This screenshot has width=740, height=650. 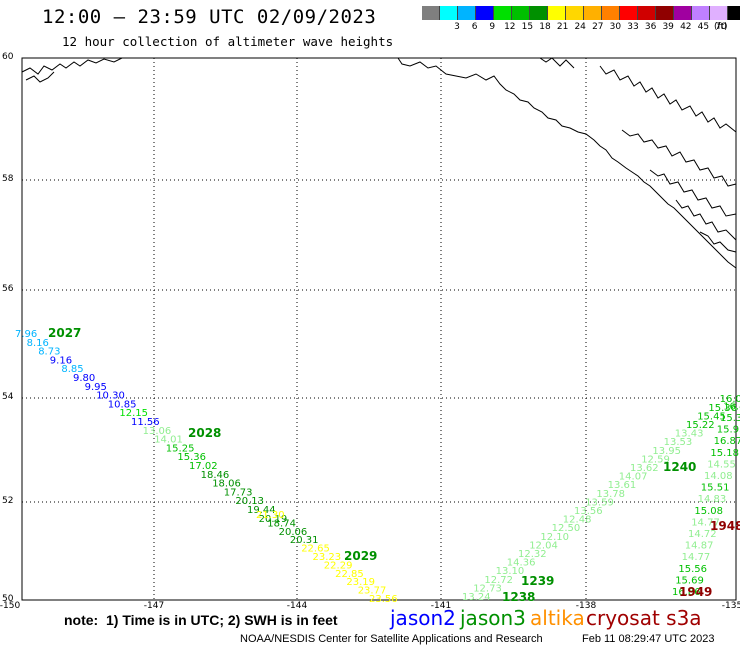 I want to click on satellite-jason3: jason3, so click(x=493, y=618).